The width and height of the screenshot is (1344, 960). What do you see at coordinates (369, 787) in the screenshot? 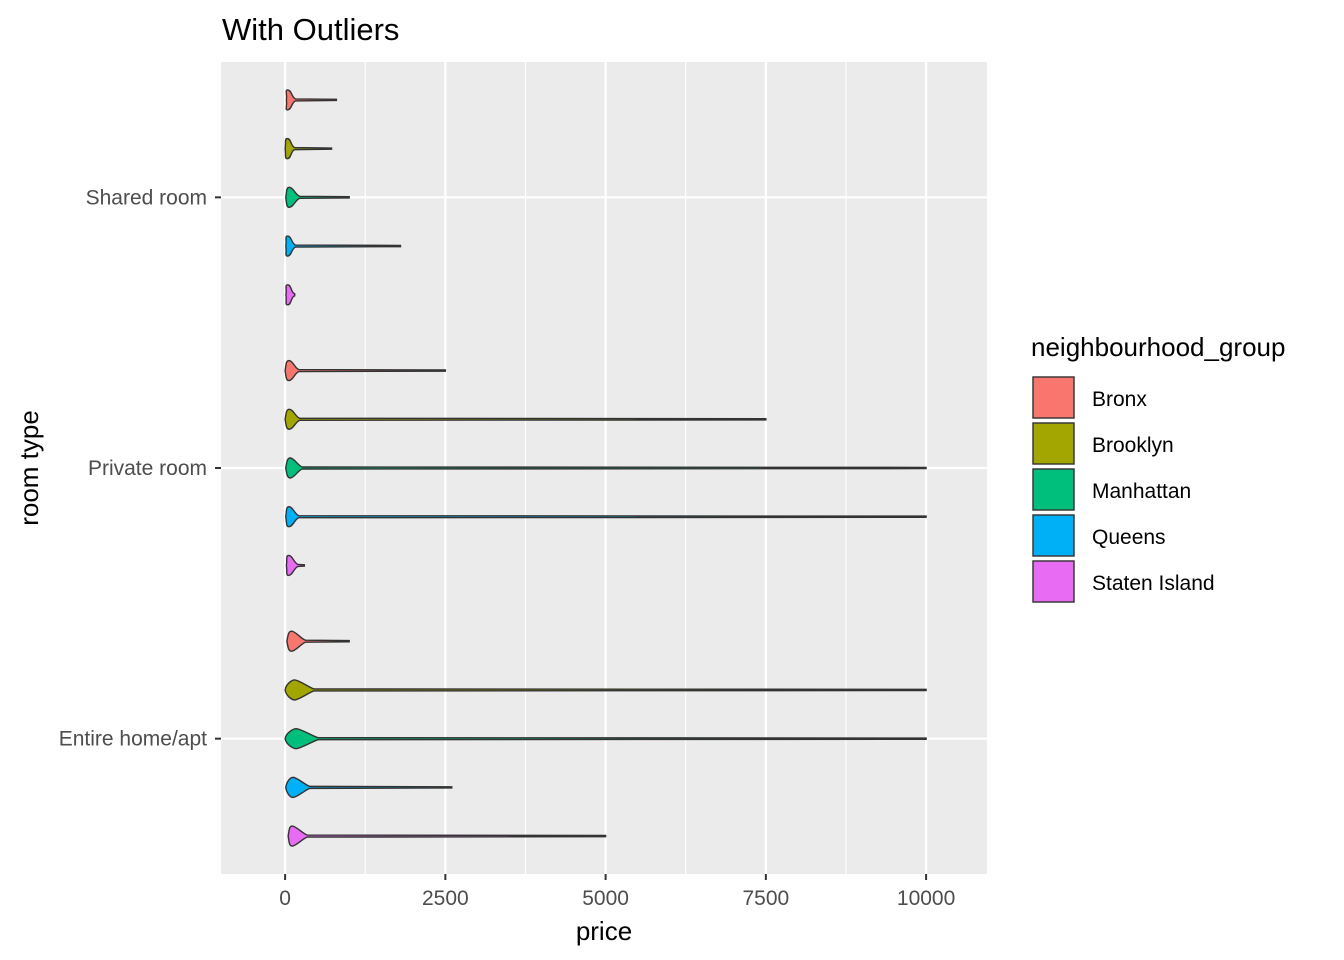
I see `violin-queens-entire-home-apt` at bounding box center [369, 787].